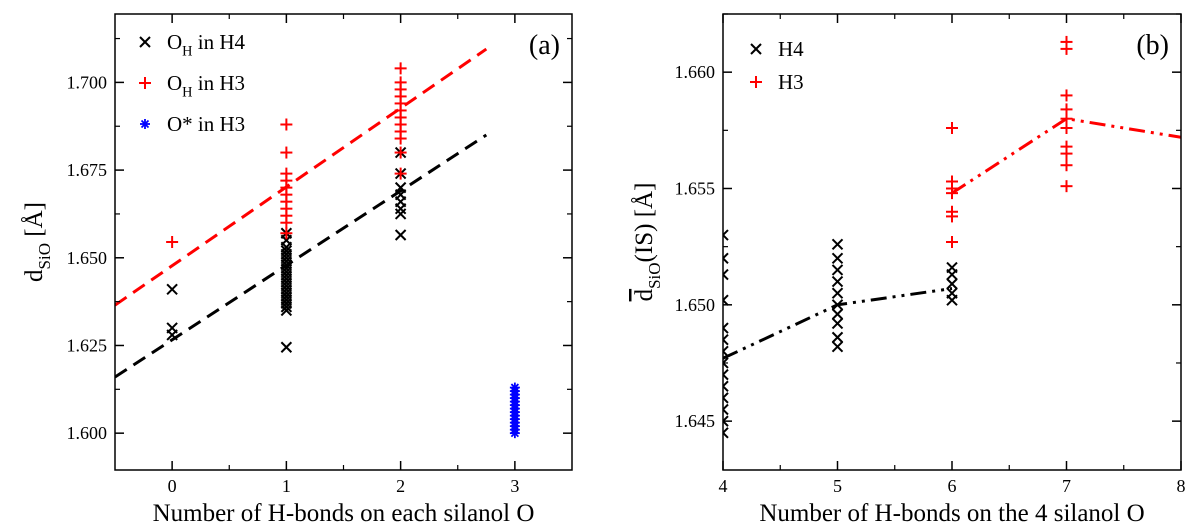 This screenshot has height=525, width=1190. What do you see at coordinates (206, 44) in the screenshot?
I see `panel-a-legend-label: OH in H4` at bounding box center [206, 44].